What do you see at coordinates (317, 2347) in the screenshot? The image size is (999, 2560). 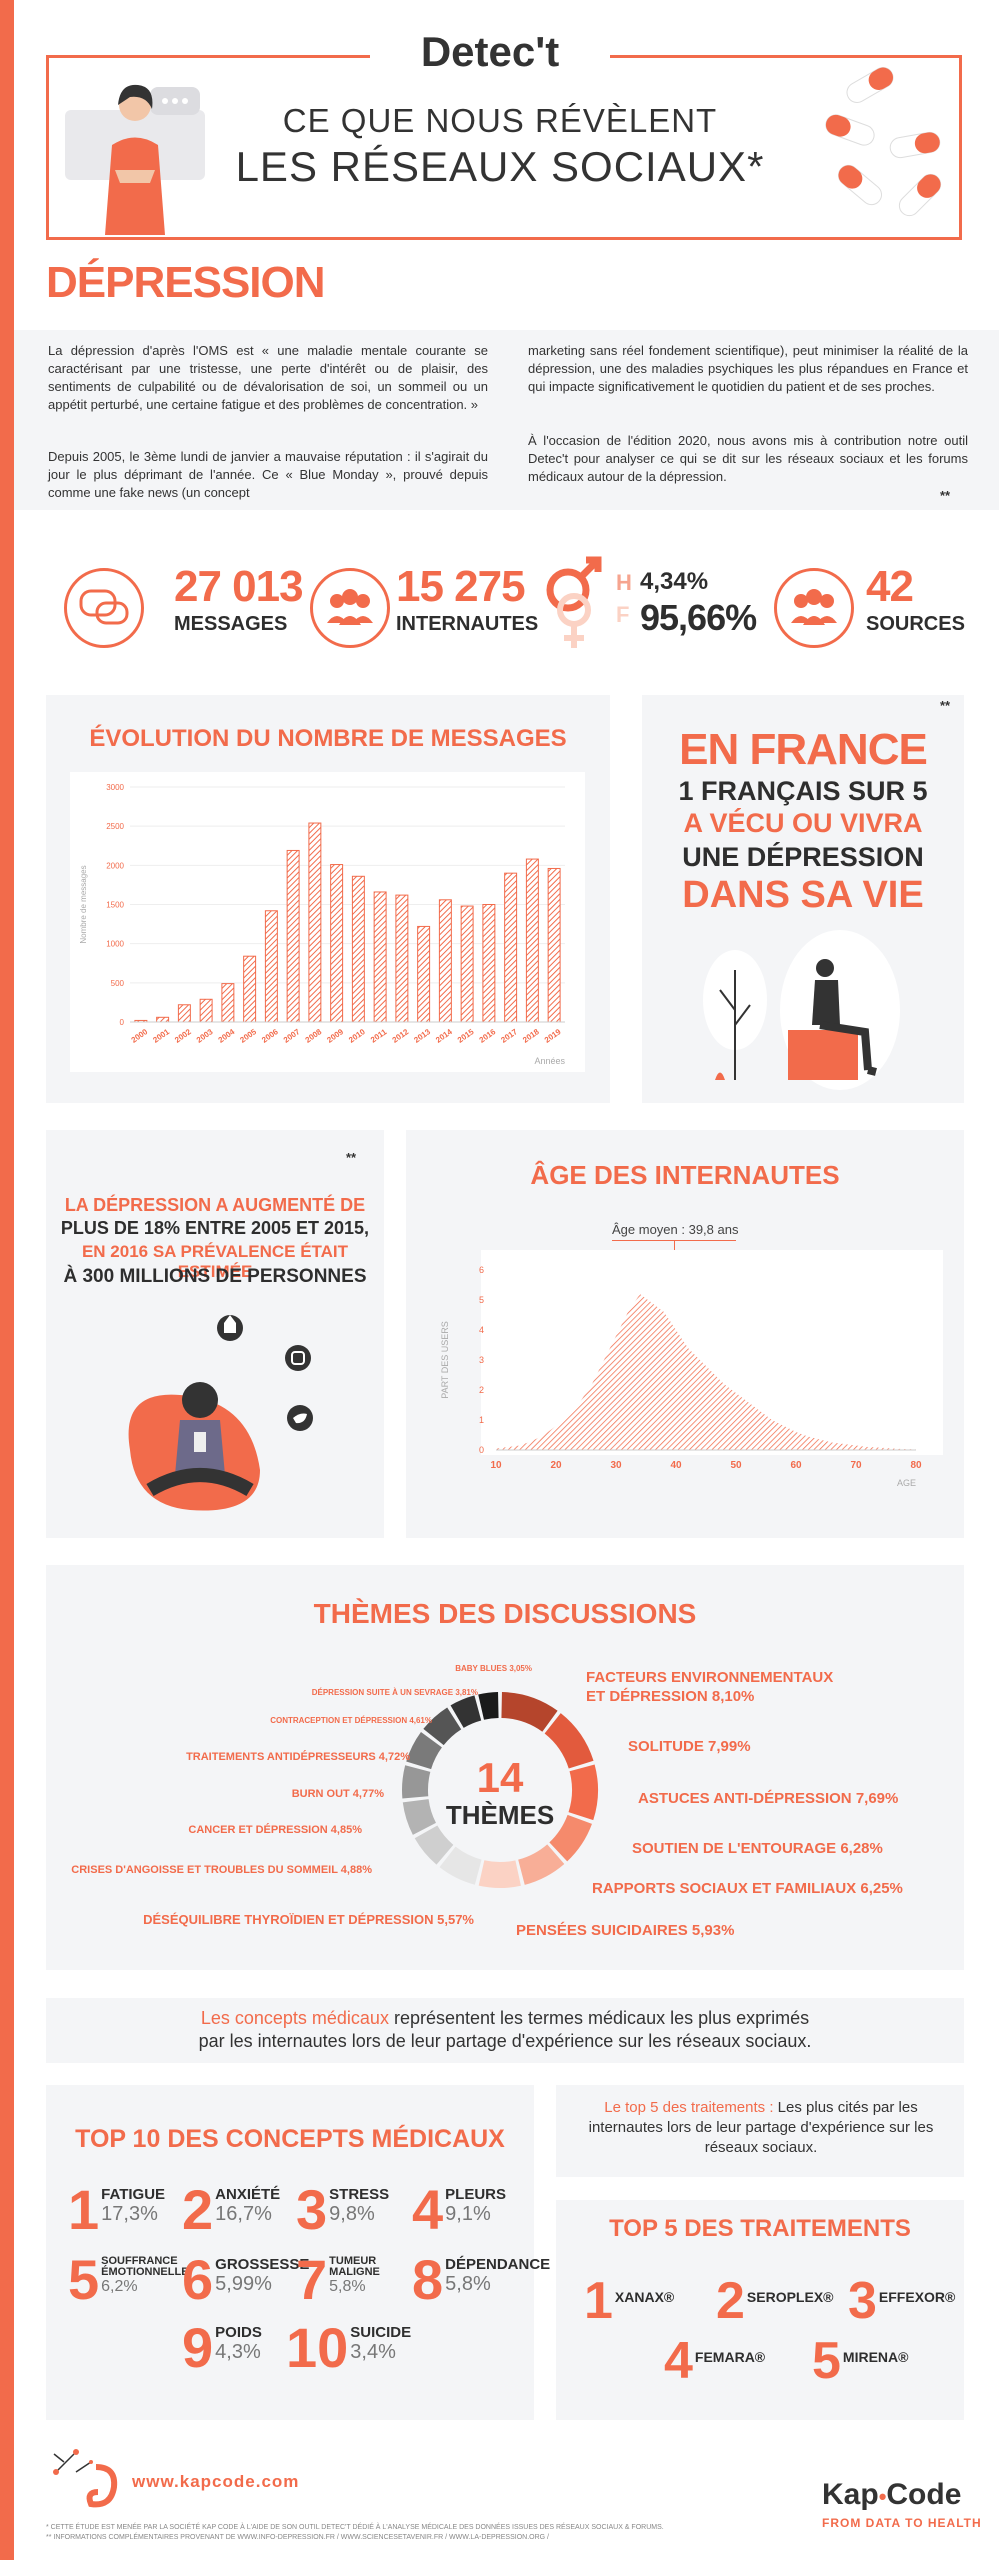 I see `top10-rank: 10` at bounding box center [317, 2347].